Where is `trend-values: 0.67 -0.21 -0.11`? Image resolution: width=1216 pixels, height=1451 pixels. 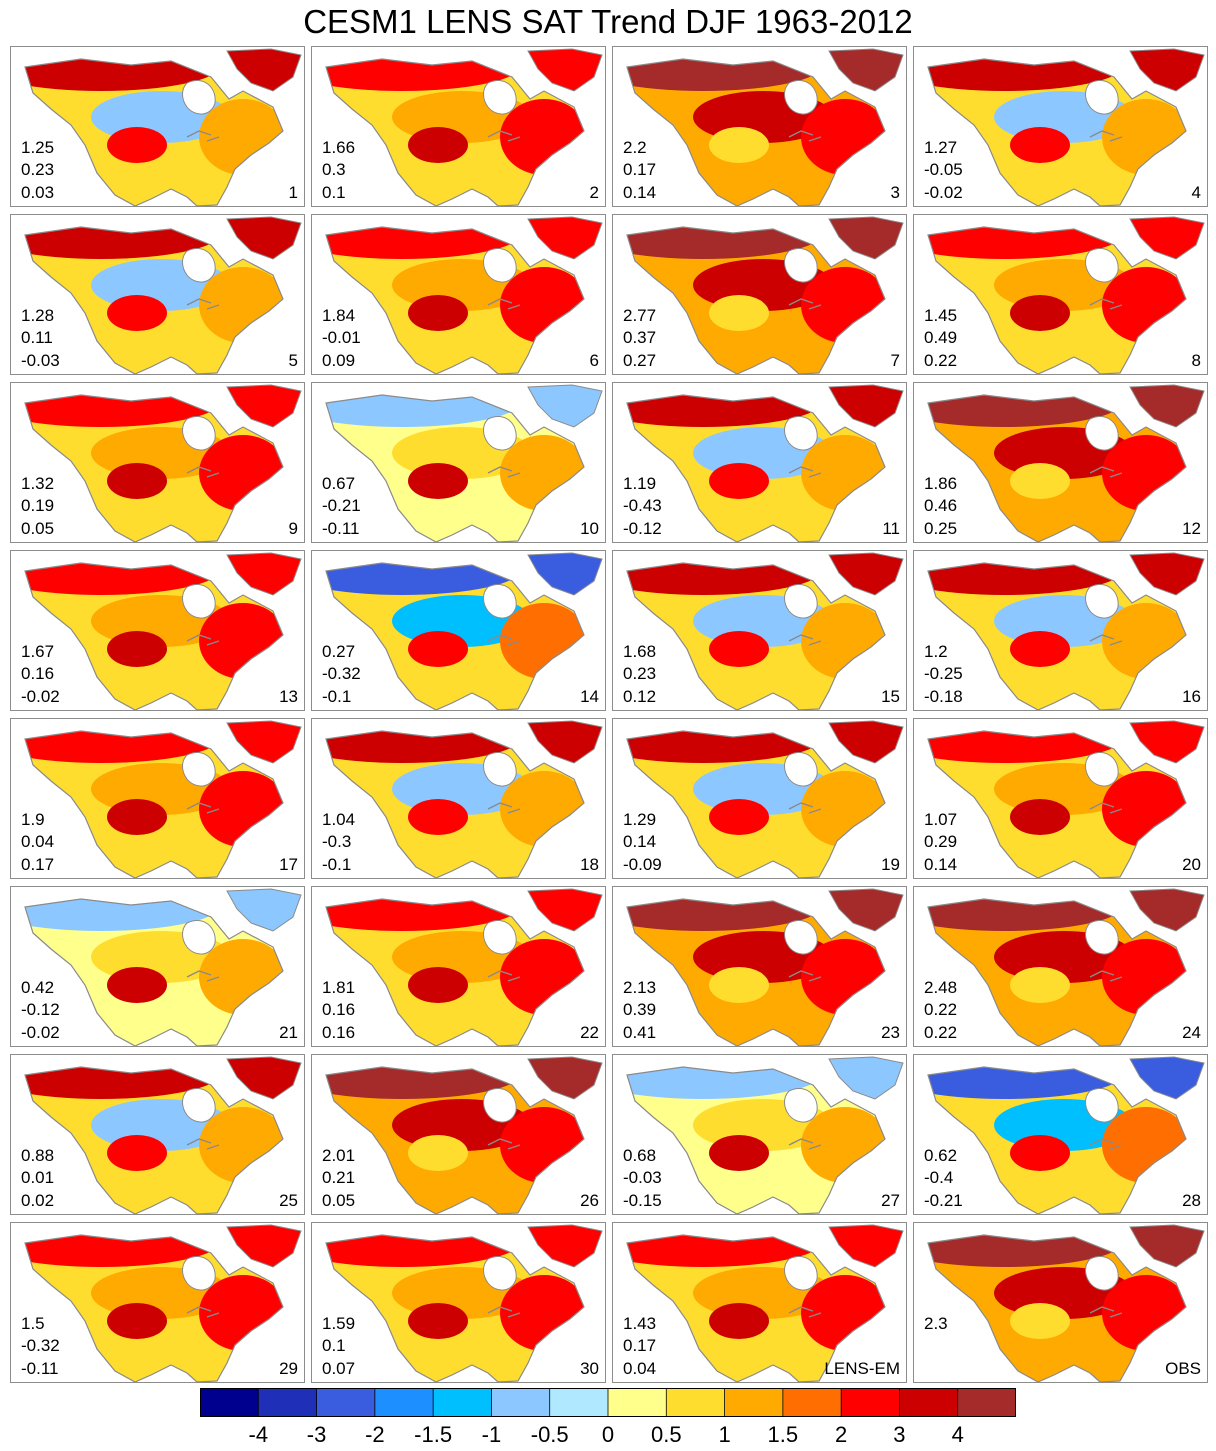
trend-values: 0.67 -0.21 -0.11 is located at coordinates (341, 507).